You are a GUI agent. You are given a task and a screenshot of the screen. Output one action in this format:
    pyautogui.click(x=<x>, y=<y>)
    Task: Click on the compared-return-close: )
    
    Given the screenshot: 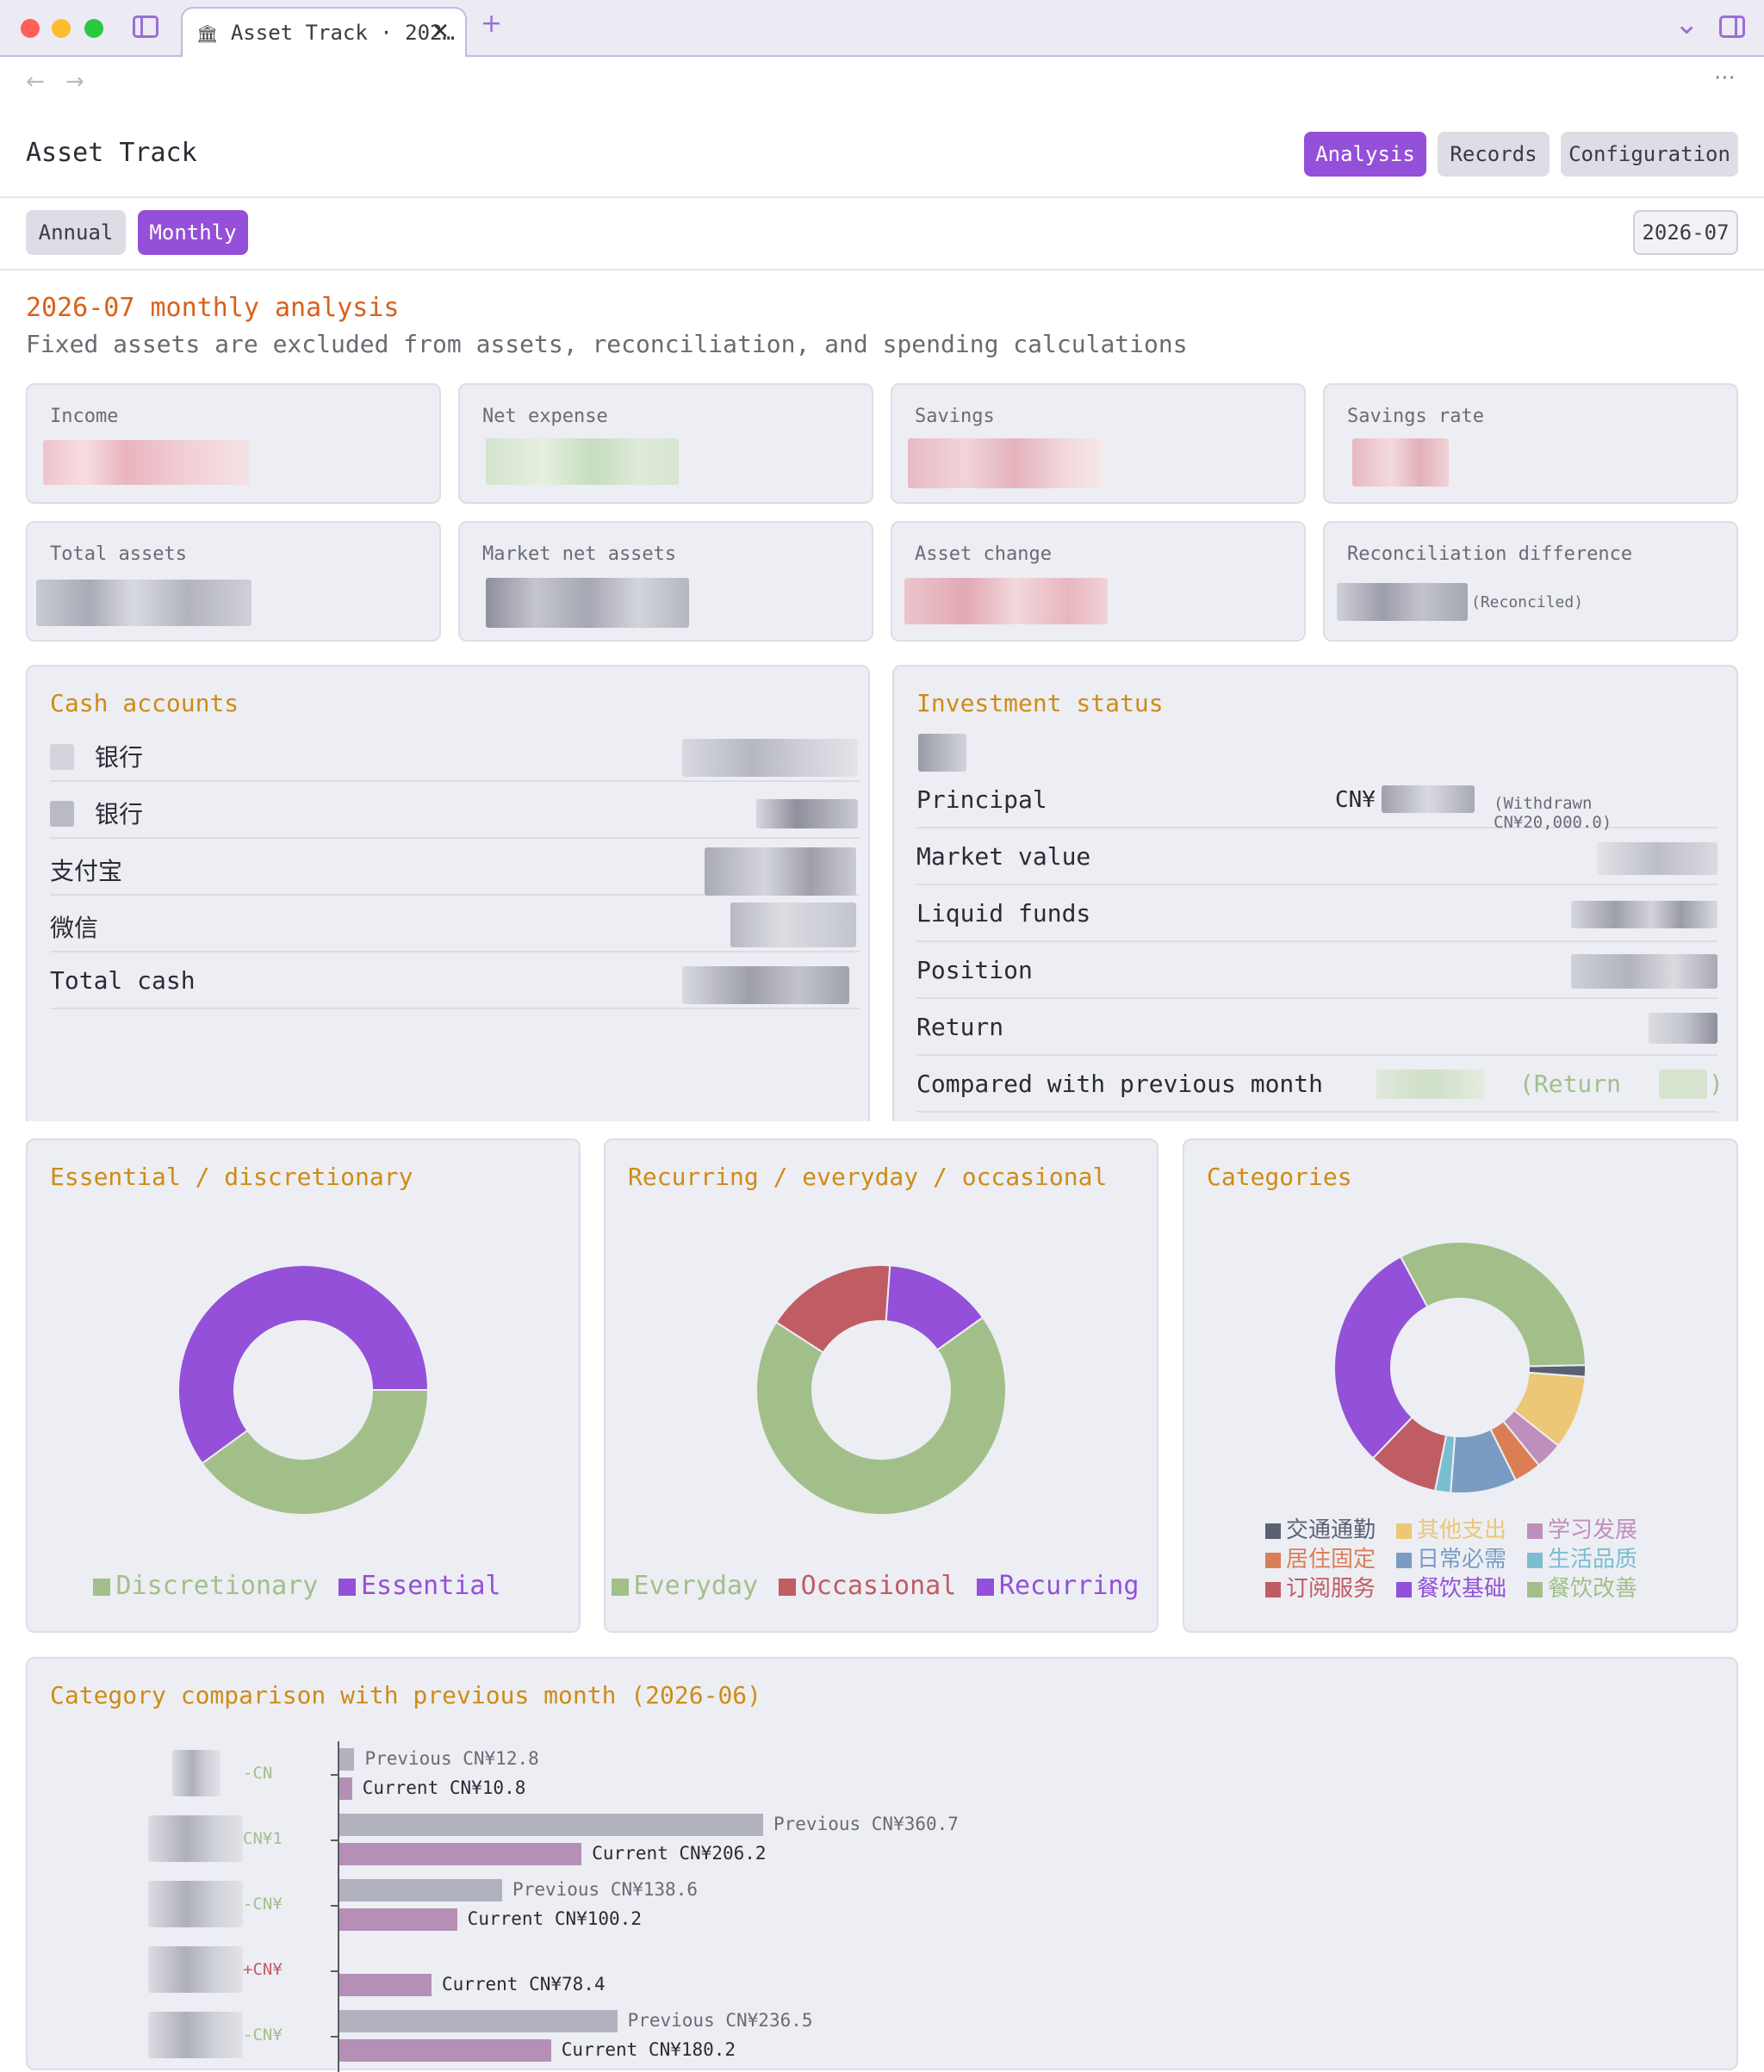 What is the action you would take?
    pyautogui.click(x=1716, y=1084)
    